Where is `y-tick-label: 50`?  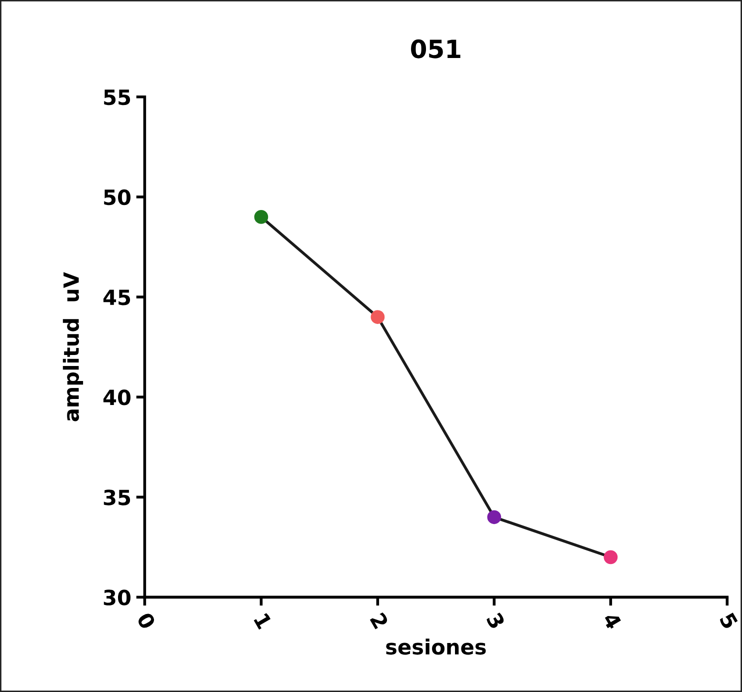 y-tick-label: 50 is located at coordinates (117, 197).